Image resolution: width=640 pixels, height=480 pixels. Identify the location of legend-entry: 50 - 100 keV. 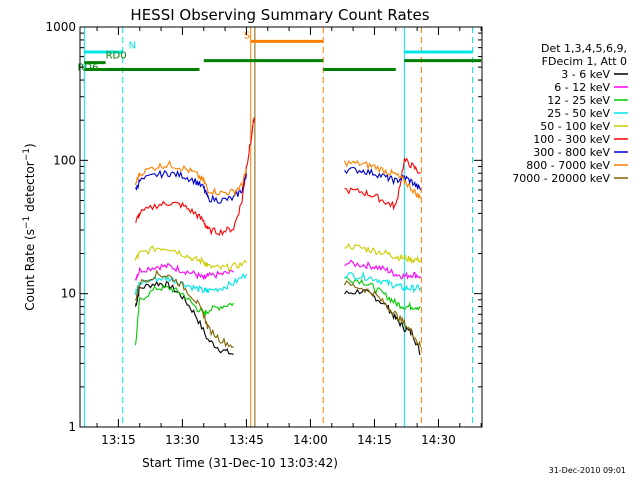
(575, 126).